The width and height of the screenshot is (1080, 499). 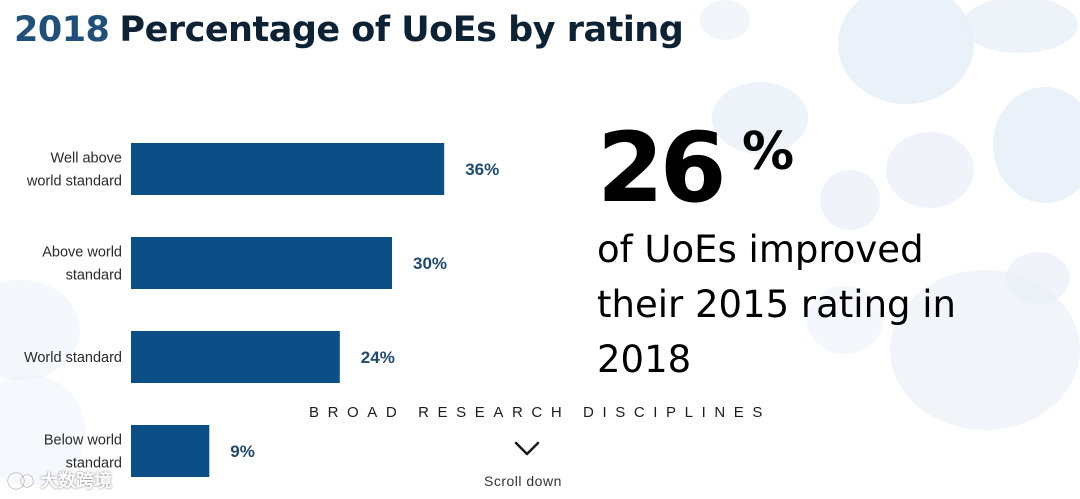 I want to click on page-title: 2018 Percentage of UoEs by rating, so click(x=349, y=30).